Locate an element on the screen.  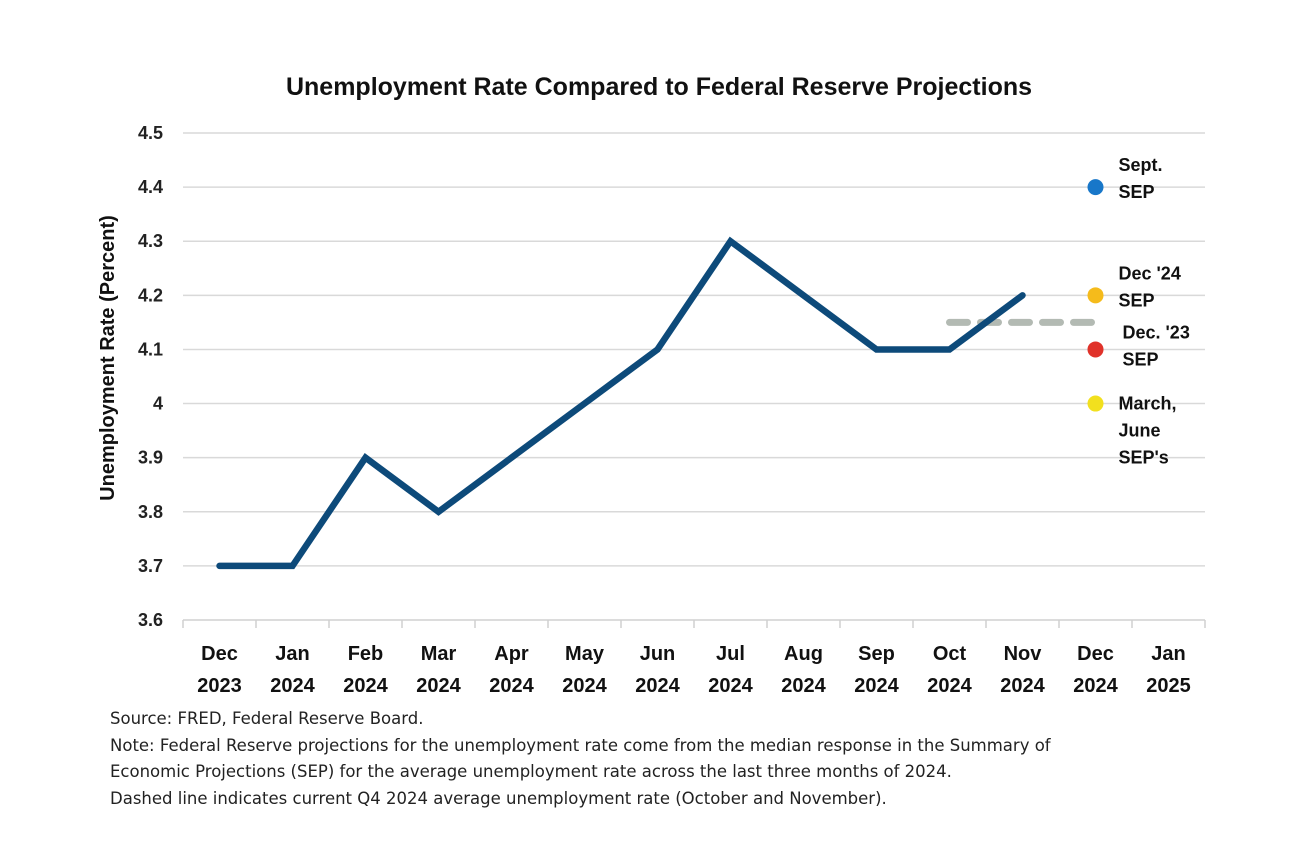
x-tick-label-month: Mar is located at coordinates (439, 654).